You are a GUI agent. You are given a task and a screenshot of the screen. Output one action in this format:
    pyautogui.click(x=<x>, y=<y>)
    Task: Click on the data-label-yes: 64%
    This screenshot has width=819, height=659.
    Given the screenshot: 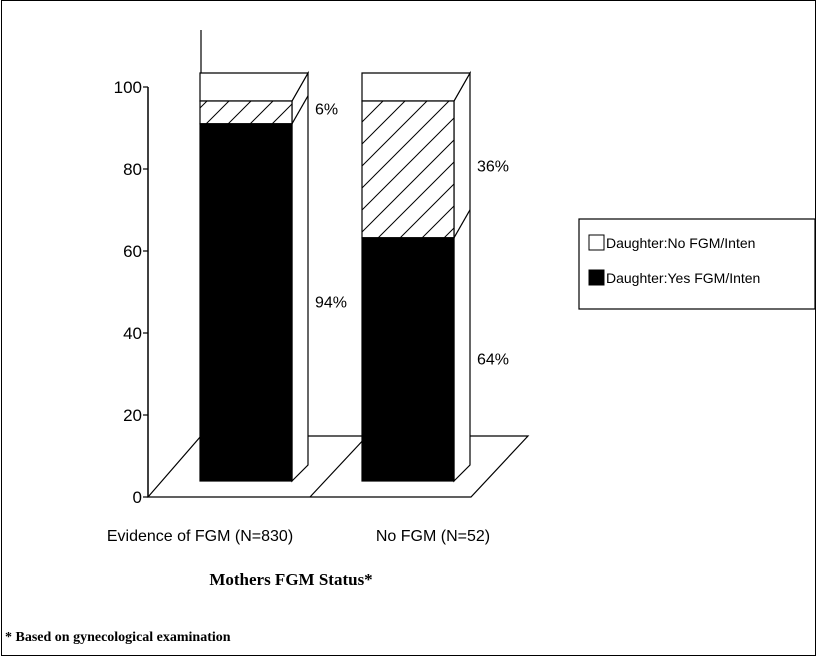 What is the action you would take?
    pyautogui.click(x=493, y=359)
    